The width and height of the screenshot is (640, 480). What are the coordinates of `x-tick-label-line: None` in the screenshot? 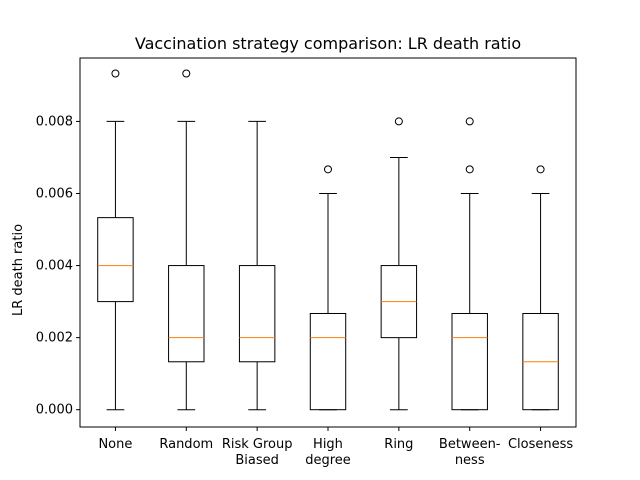 It's located at (115, 444).